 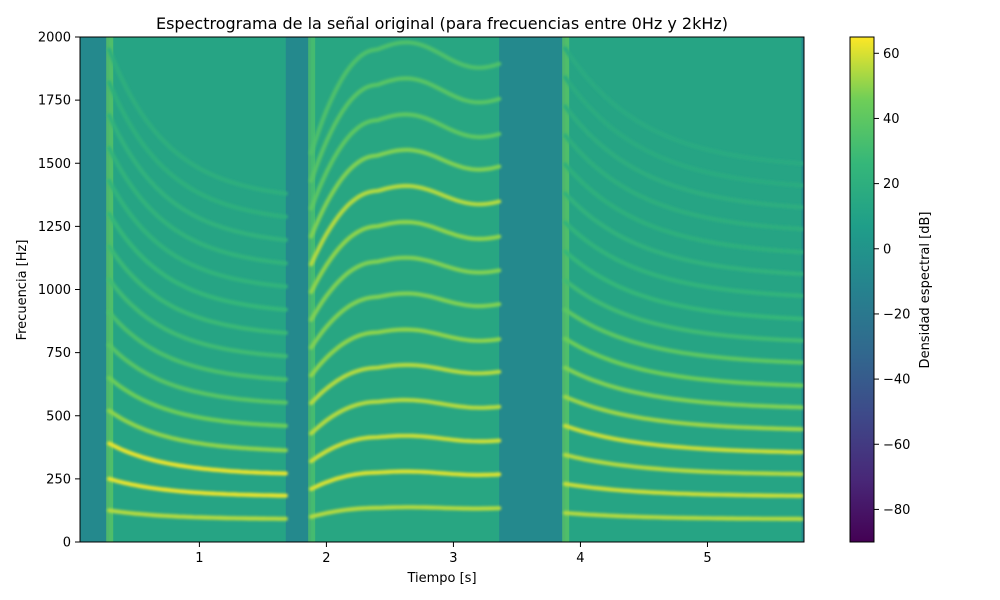 I want to click on y-tick-label: 1750, so click(x=54, y=101).